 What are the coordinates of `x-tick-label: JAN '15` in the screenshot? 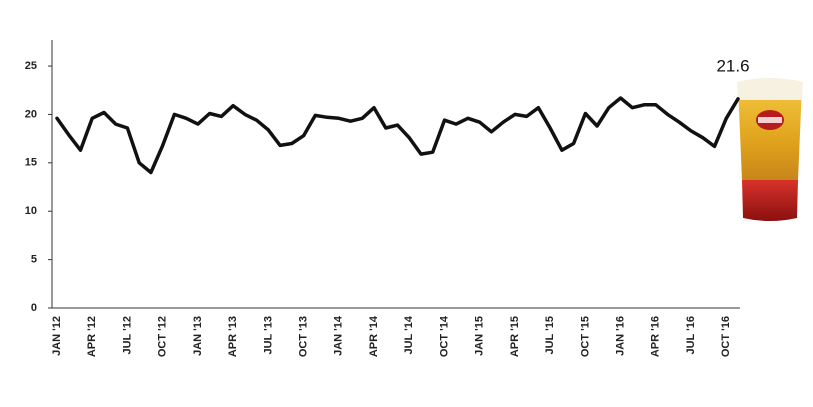 It's located at (480, 336).